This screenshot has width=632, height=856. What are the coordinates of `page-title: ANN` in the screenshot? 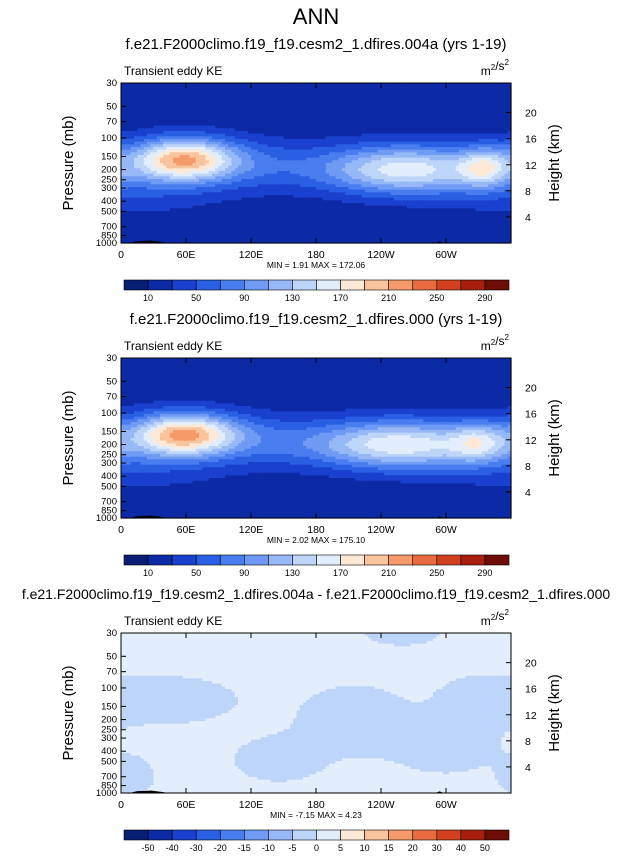 It's located at (316, 16).